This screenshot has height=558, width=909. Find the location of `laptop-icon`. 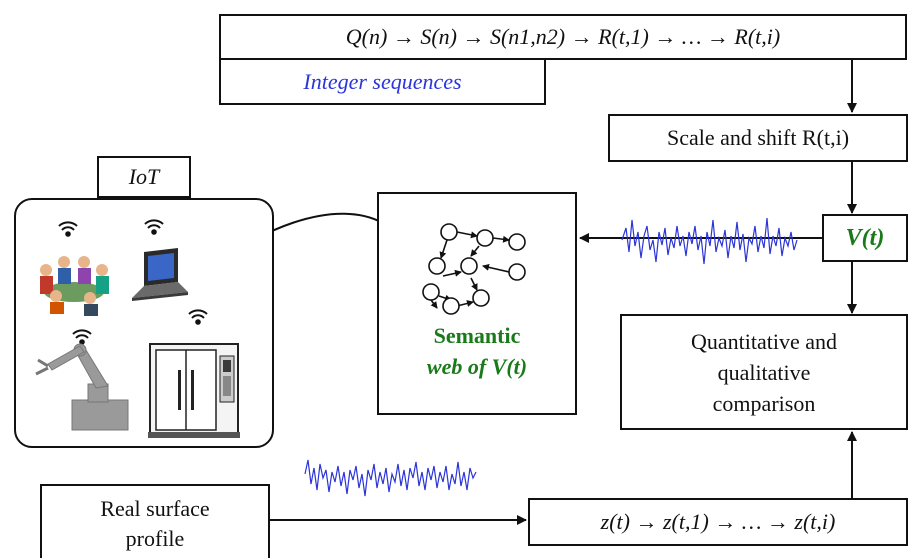

laptop-icon is located at coordinates (160, 274).